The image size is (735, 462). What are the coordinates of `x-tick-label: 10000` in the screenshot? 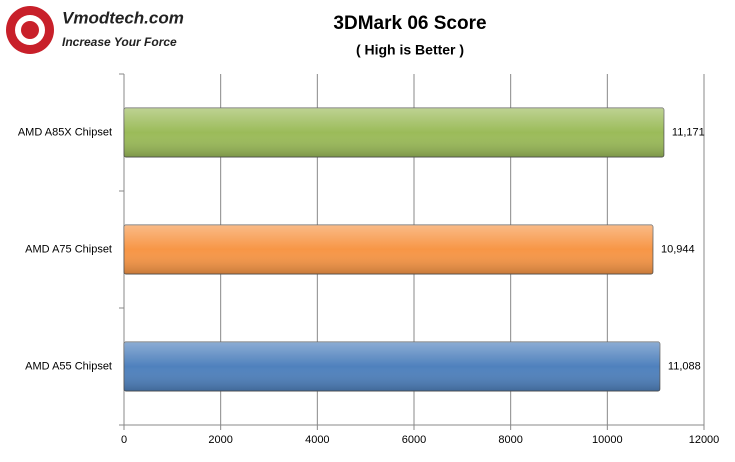 It's located at (607, 440).